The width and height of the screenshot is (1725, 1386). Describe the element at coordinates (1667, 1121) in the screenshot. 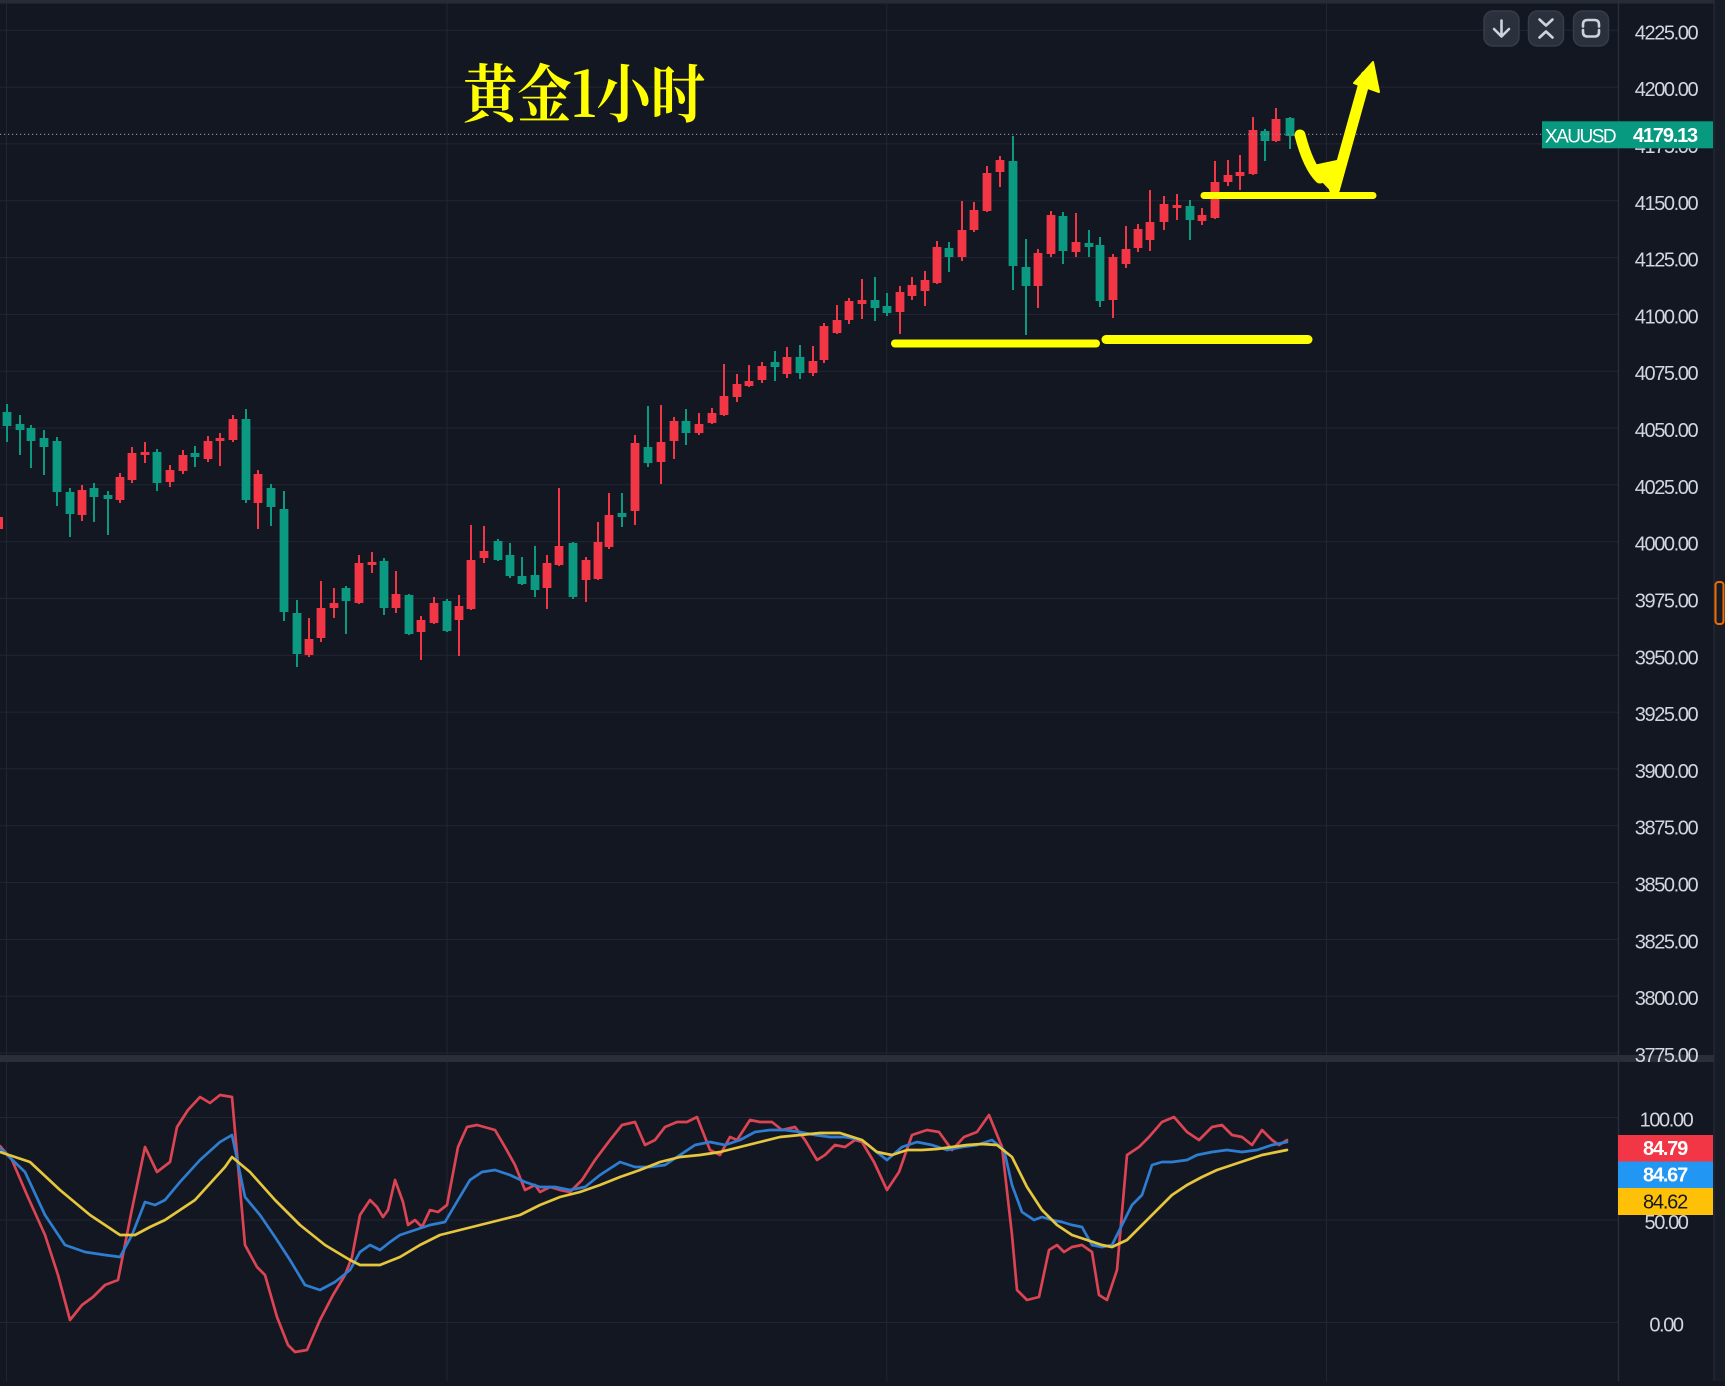

I see `svg-text: 100.00` at that location.